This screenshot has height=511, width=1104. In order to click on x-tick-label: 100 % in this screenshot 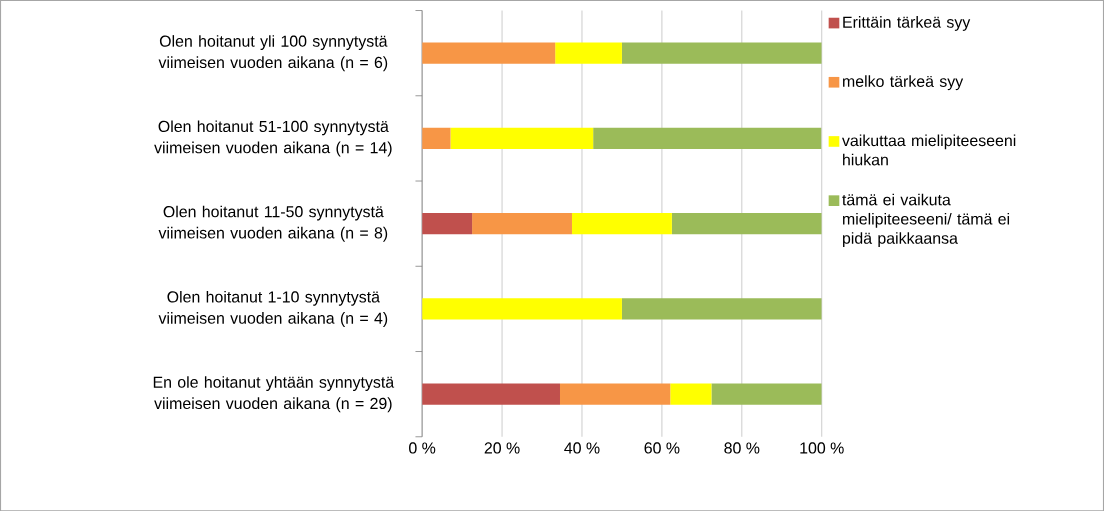, I will do `click(822, 448)`.